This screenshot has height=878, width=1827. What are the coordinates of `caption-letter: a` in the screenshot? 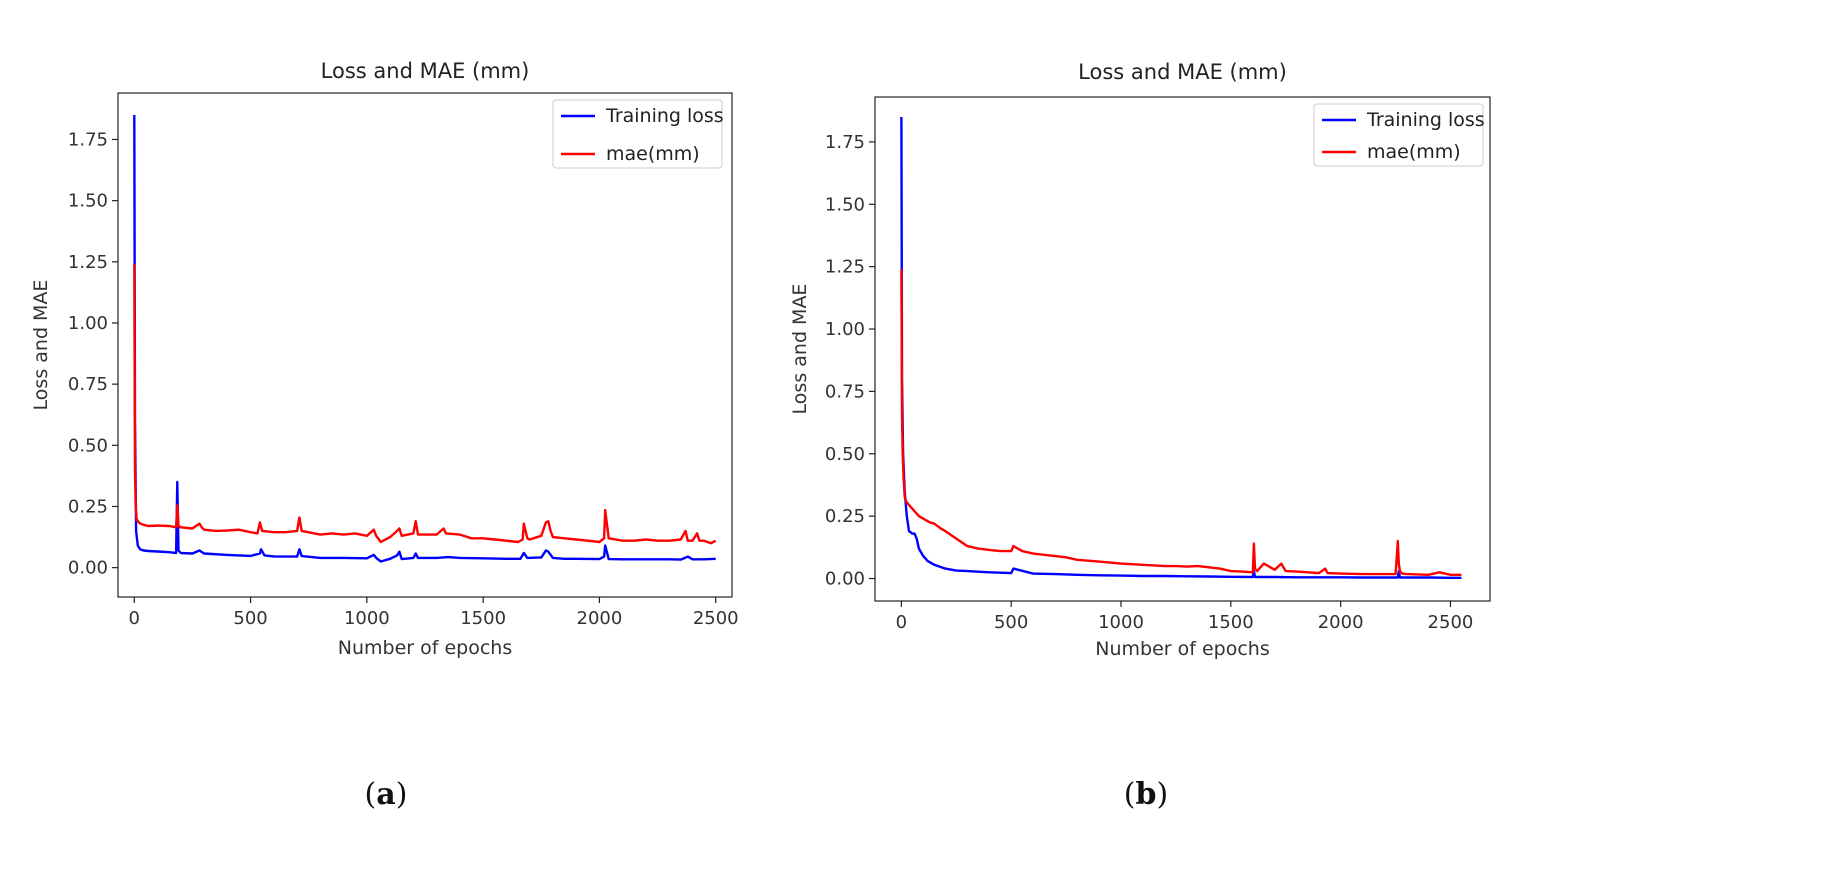 It's located at (385, 794).